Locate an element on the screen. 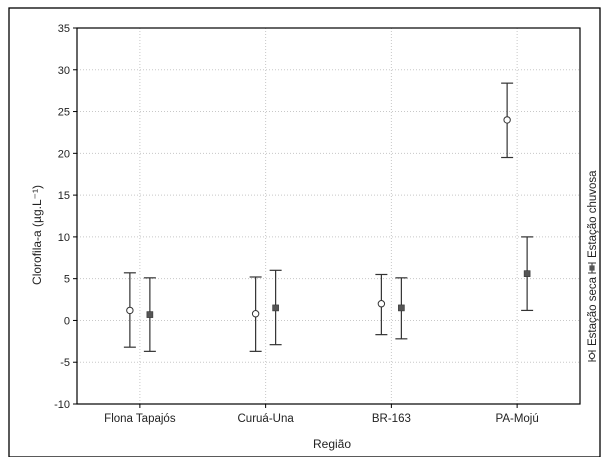  y-tick-label: -5 is located at coordinates (65, 363).